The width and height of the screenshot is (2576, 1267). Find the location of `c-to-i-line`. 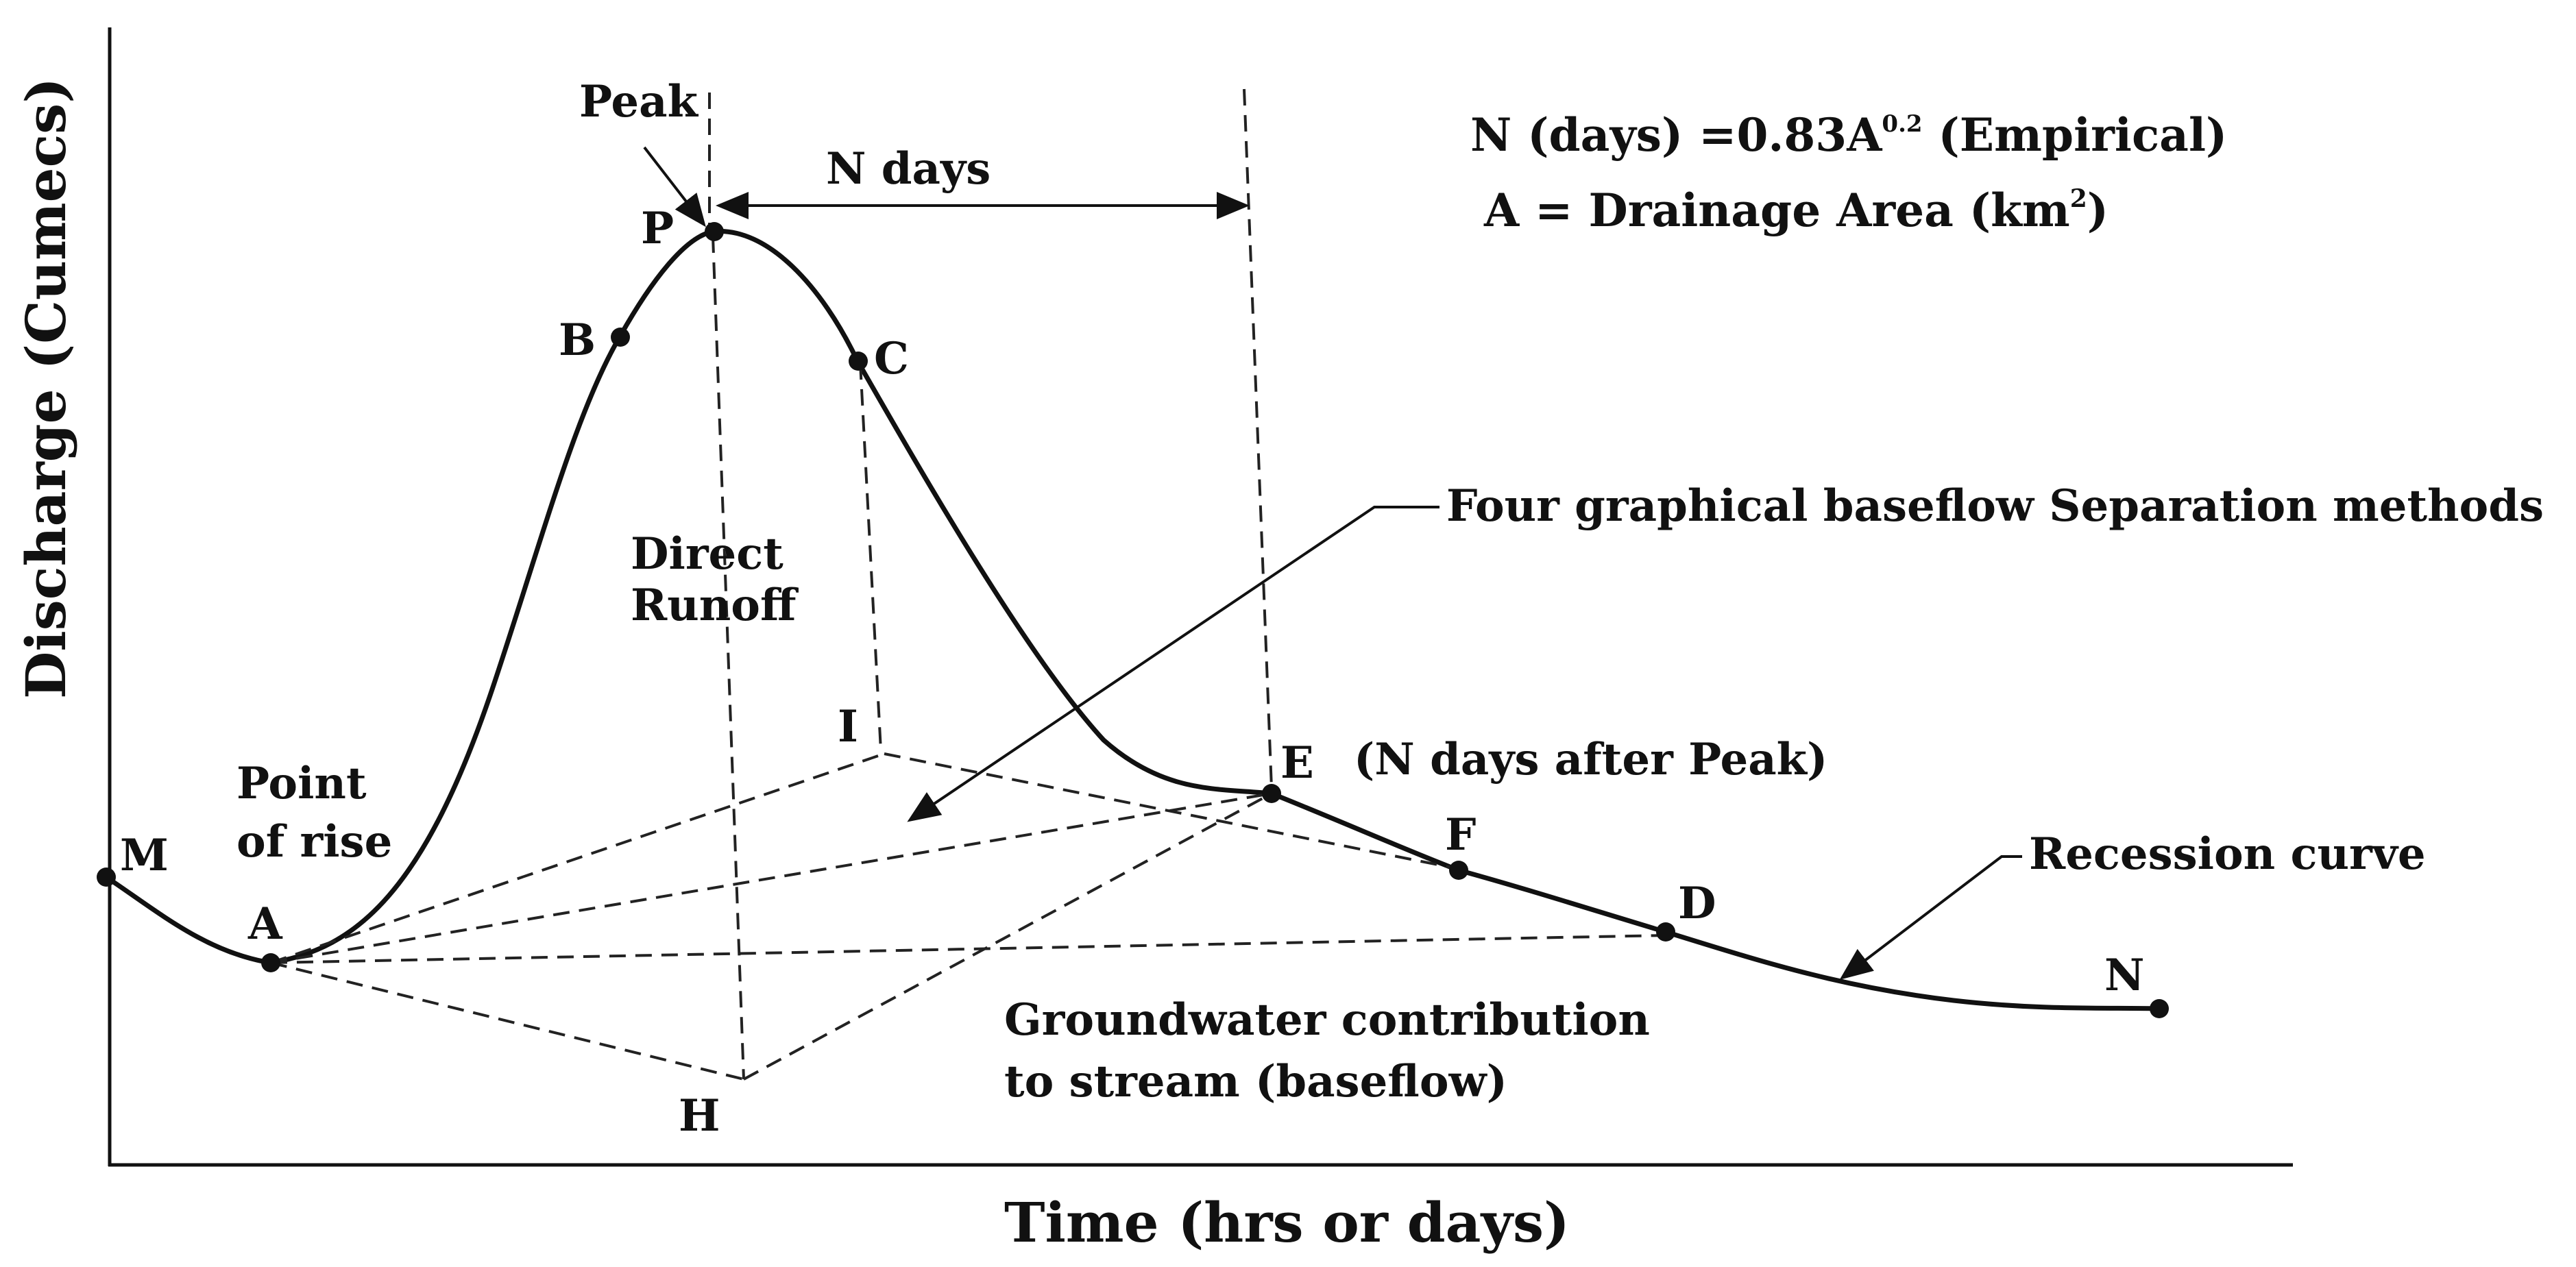

c-to-i-line is located at coordinates (870, 556).